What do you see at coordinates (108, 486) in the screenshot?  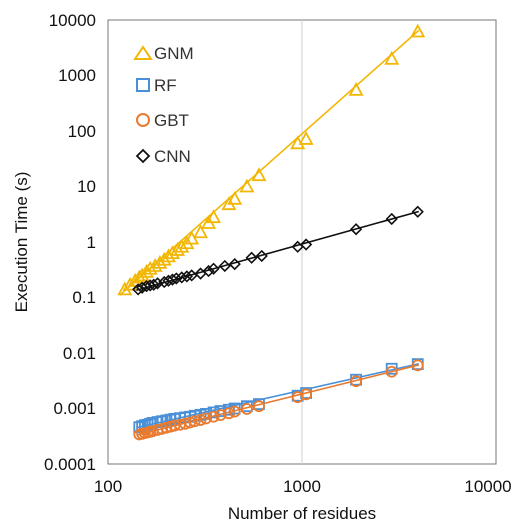 I see `x-tick-label: 100` at bounding box center [108, 486].